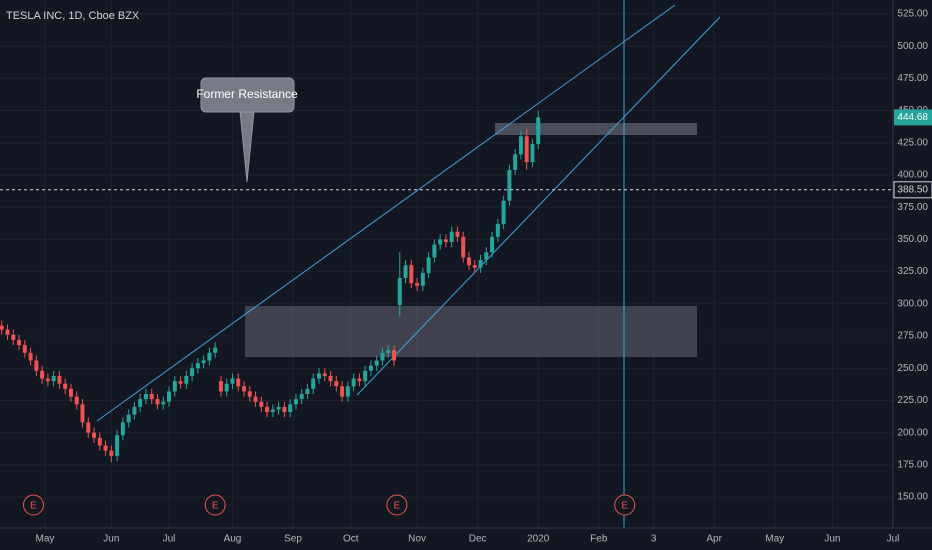 Image resolution: width=932 pixels, height=550 pixels. Describe the element at coordinates (912, 400) in the screenshot. I see `y-tick-label: 225.00` at that location.